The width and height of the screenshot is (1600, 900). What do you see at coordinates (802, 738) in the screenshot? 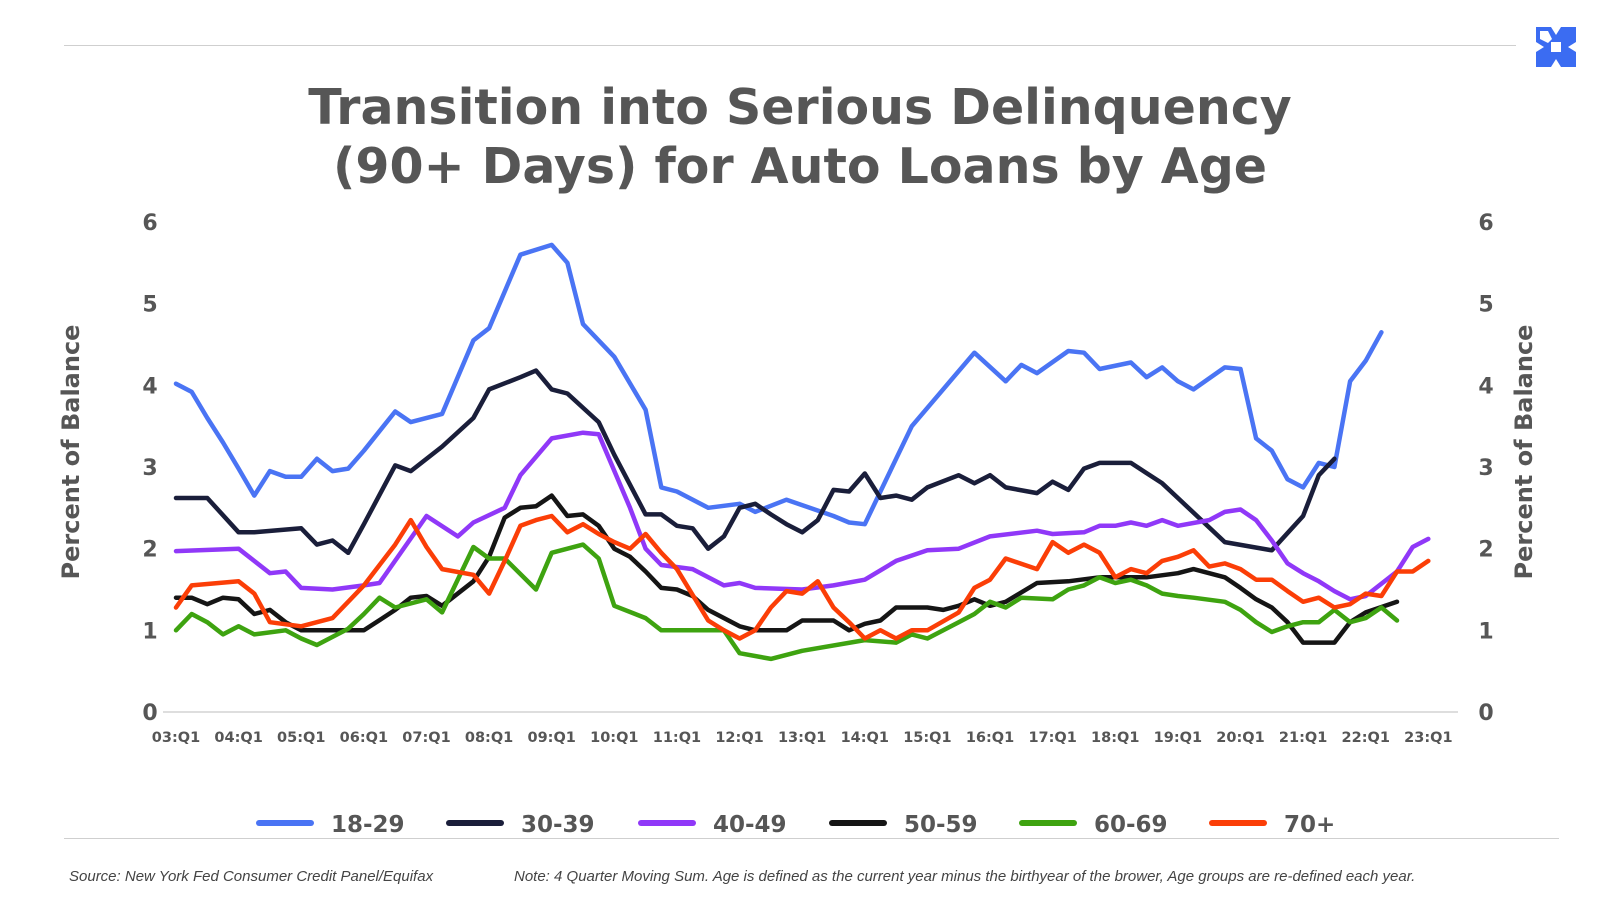
I see `x-tick-label: 13:Q1` at bounding box center [802, 738].